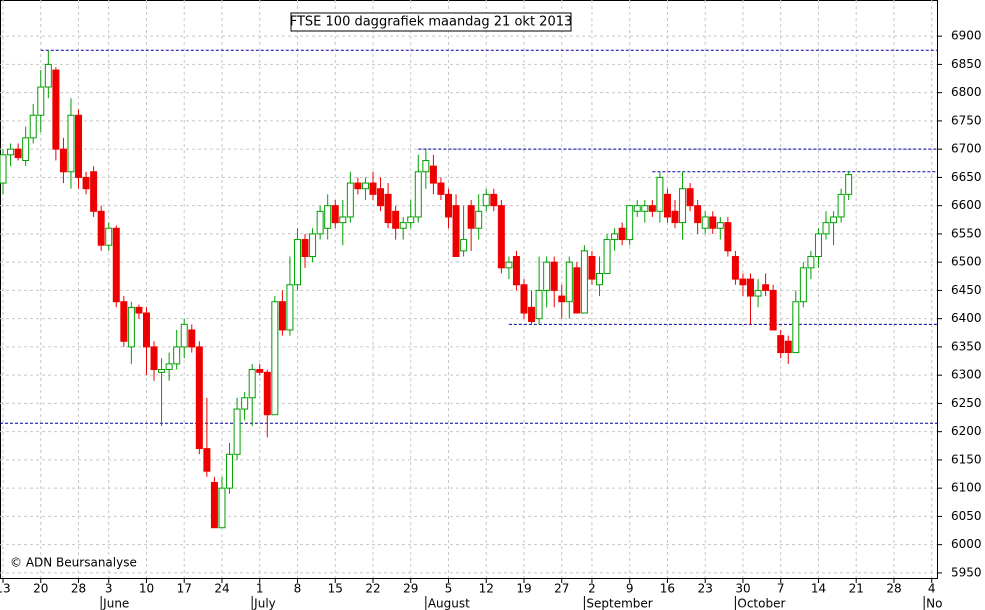 The image size is (985, 610). Describe the element at coordinates (966, 64) in the screenshot. I see `y-tick-label: 6850` at that location.